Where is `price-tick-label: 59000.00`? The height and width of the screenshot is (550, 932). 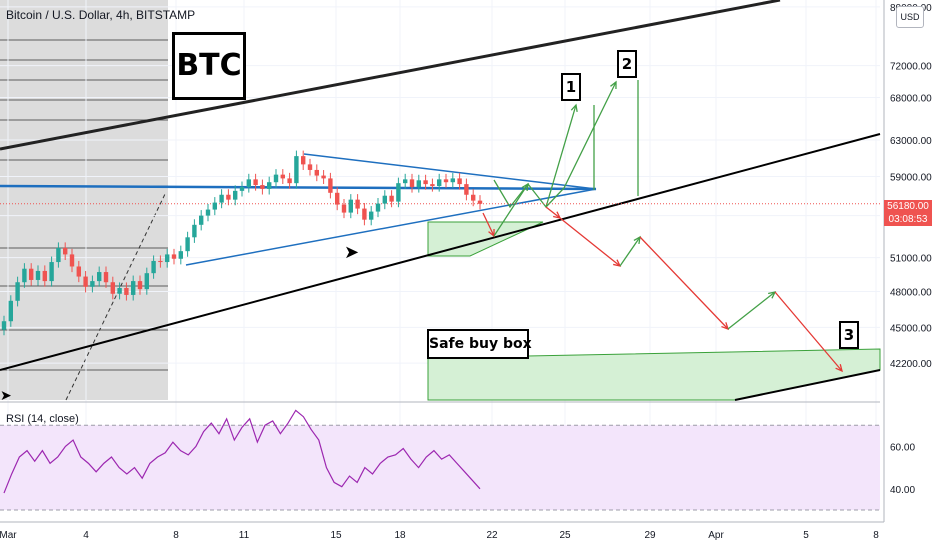 price-tick-label: 59000.00 is located at coordinates (911, 178).